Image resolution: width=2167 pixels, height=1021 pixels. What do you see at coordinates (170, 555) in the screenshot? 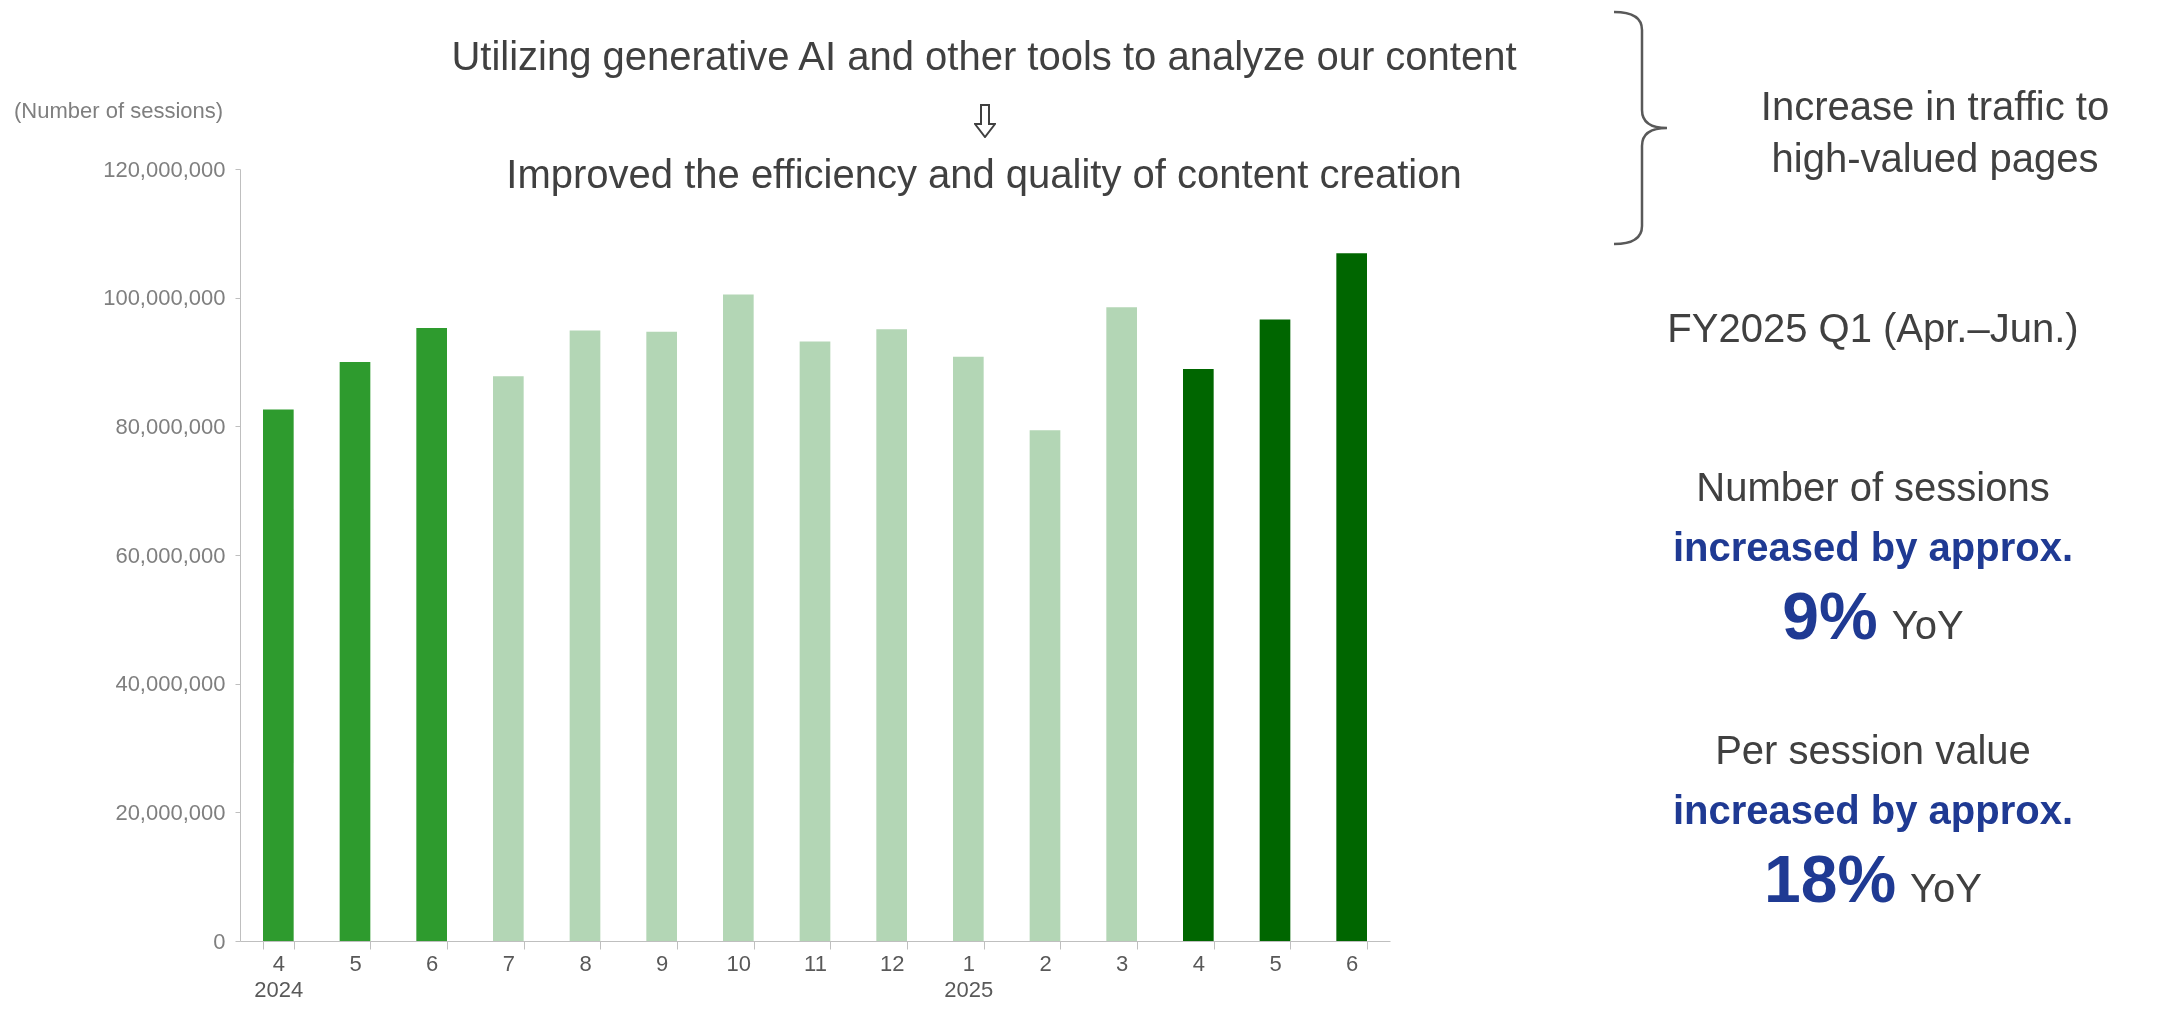
I see `y-tick-label: 60,000,000` at bounding box center [170, 555].